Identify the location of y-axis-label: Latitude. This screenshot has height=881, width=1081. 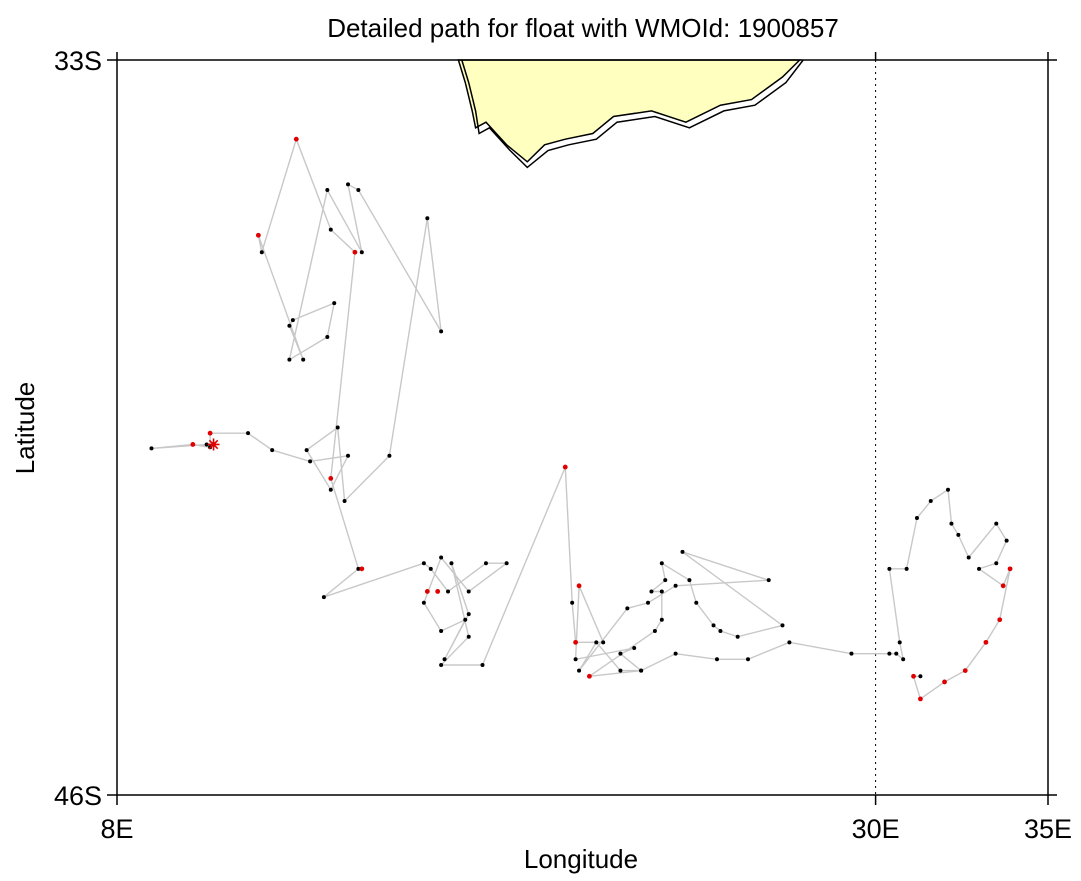
(25, 428).